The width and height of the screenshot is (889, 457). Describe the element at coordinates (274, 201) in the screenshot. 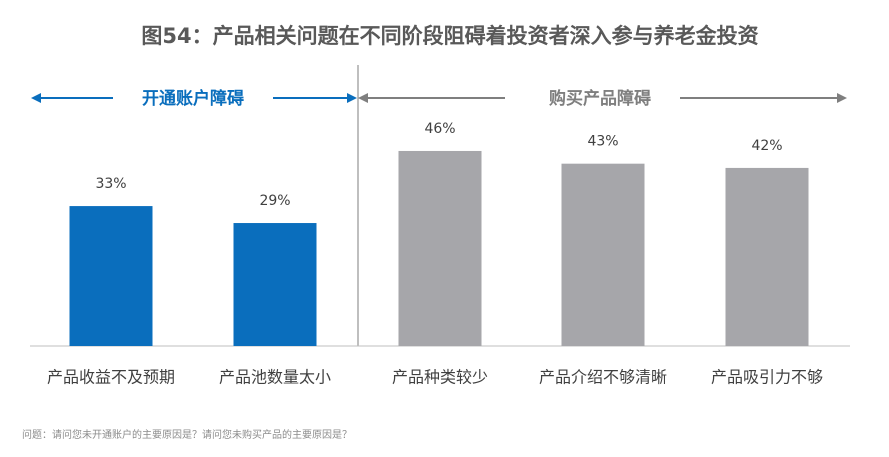

I see `value-label: 29%` at that location.